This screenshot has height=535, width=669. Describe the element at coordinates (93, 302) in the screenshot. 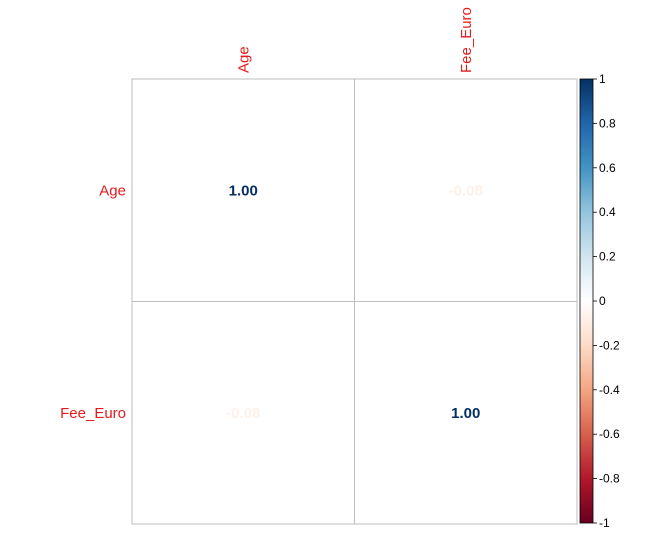

I see `row-labels: Age Fee_Euro` at that location.